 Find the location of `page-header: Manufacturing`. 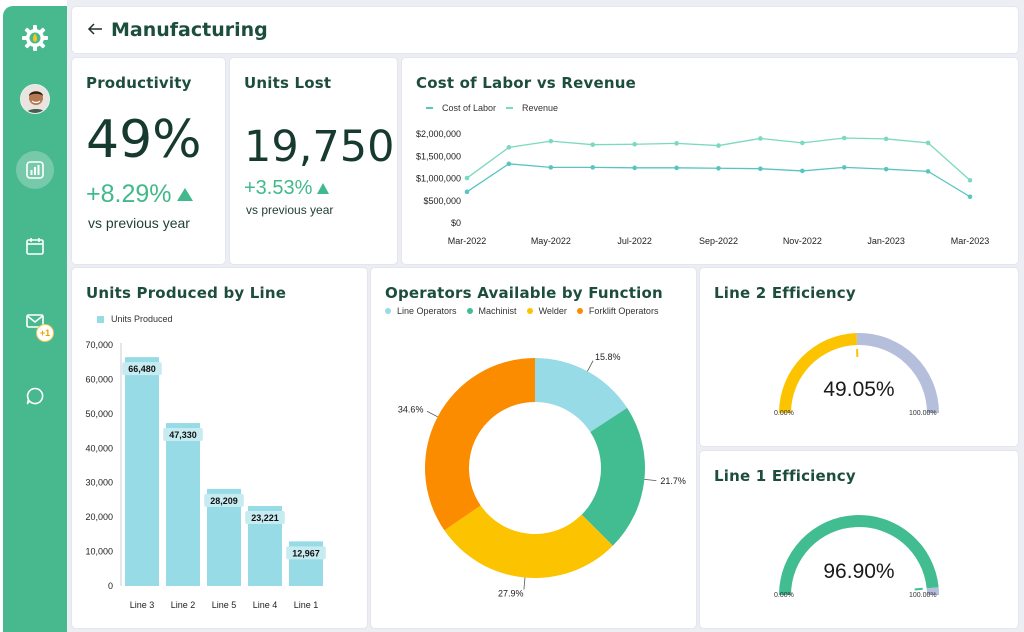

page-header: Manufacturing is located at coordinates (545, 30).